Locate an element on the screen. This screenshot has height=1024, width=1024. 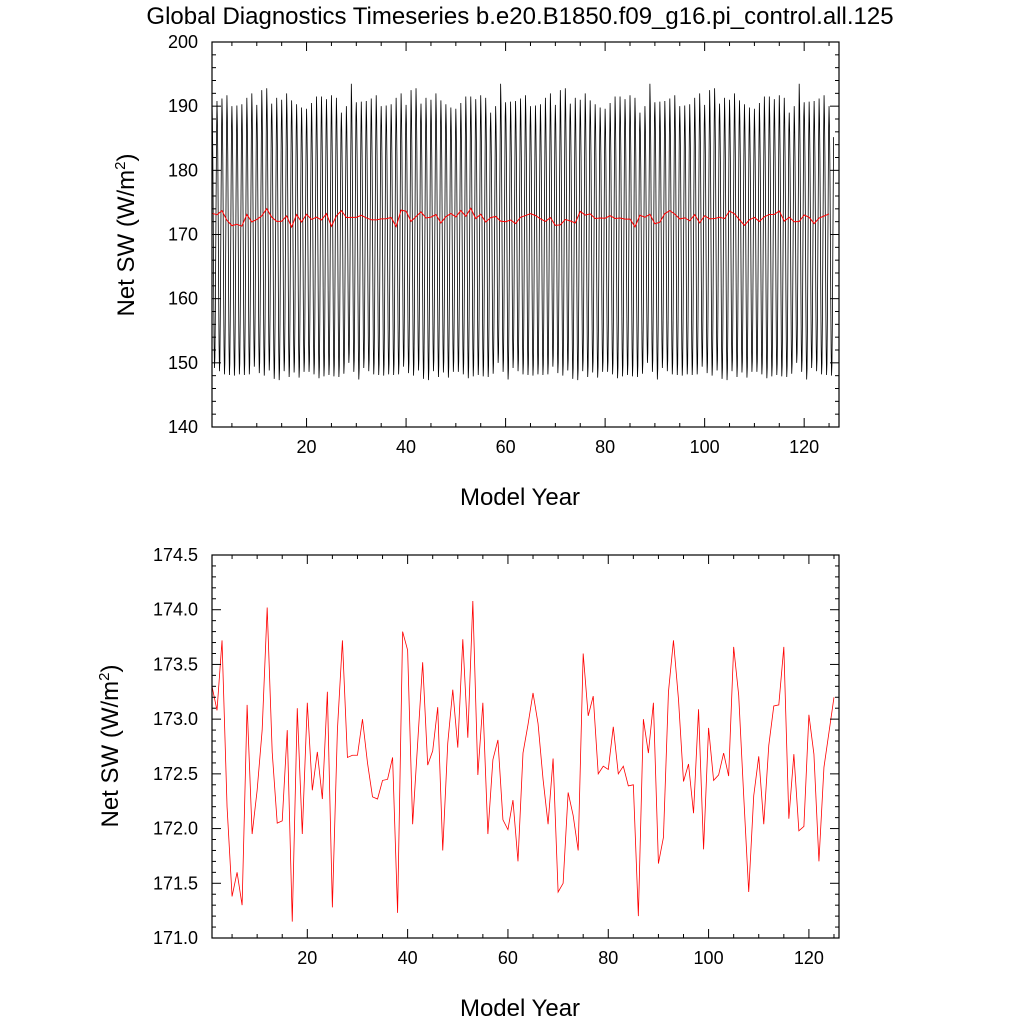
bottom-ylabel: Net SW (W/m2) is located at coordinates (110, 746).